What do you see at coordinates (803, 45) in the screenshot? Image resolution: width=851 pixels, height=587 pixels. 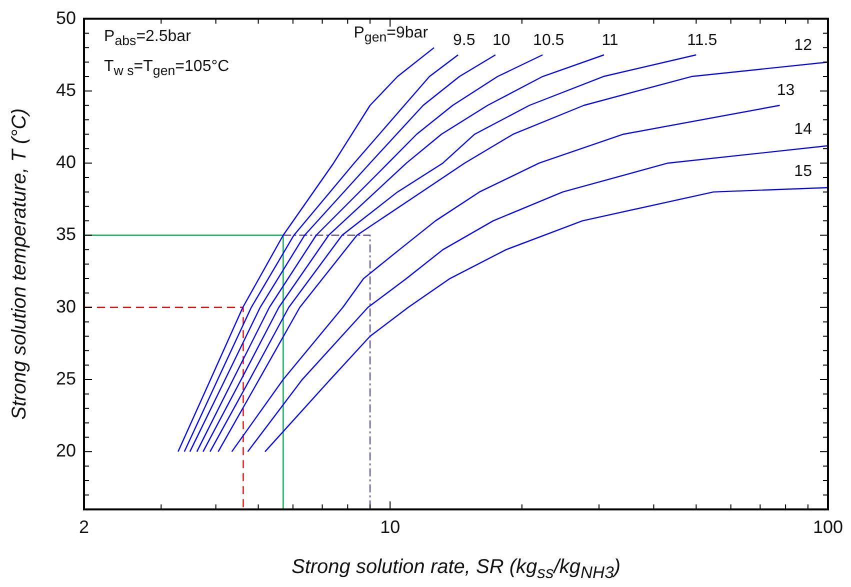 I see `series-label: 12` at bounding box center [803, 45].